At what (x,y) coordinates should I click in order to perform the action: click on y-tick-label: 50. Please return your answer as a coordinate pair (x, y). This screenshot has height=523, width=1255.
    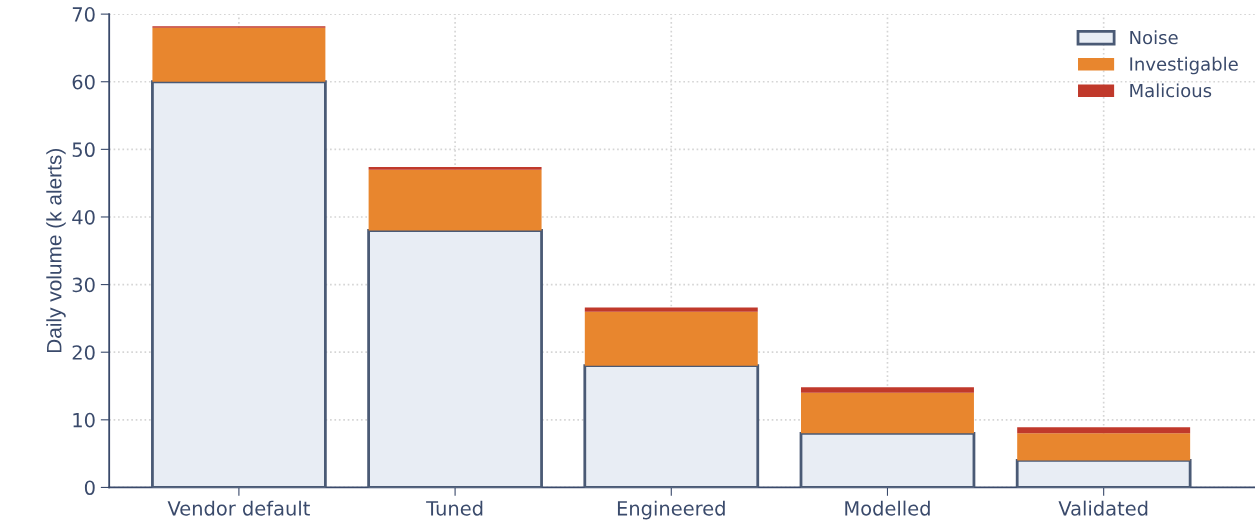
    Looking at the image, I should click on (83, 150).